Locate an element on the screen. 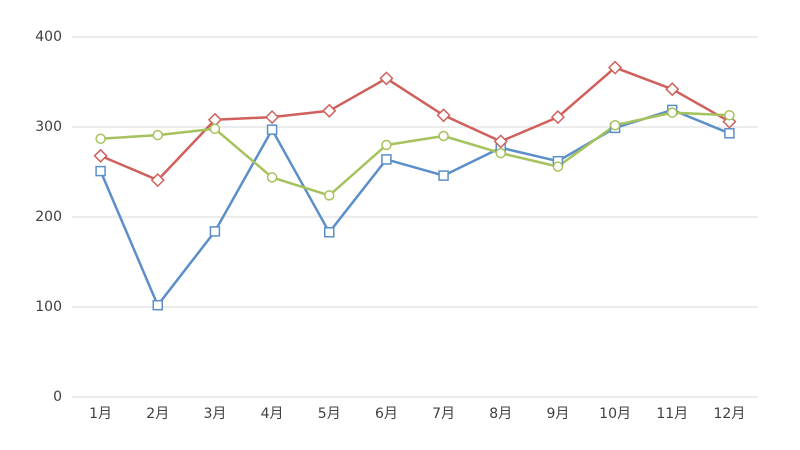 The width and height of the screenshot is (800, 450). x-tick-label: 9月 is located at coordinates (557, 414).